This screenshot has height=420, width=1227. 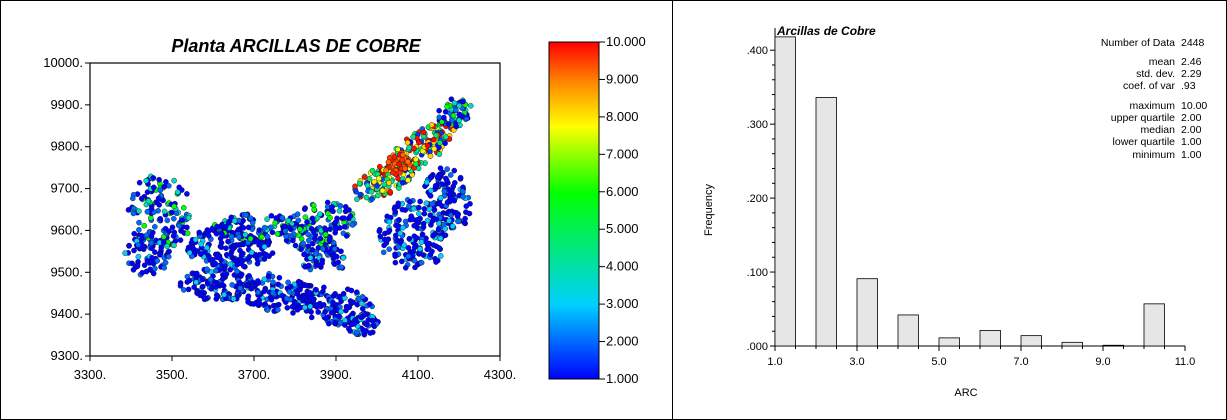 I want to click on histogram-stat-label: median, so click(x=1158, y=130).